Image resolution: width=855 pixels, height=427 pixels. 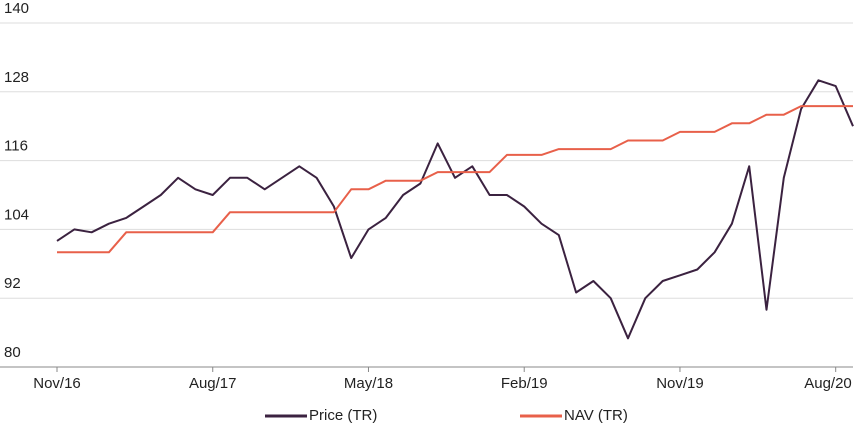 I want to click on x-tick-label: May/18, so click(x=368, y=383).